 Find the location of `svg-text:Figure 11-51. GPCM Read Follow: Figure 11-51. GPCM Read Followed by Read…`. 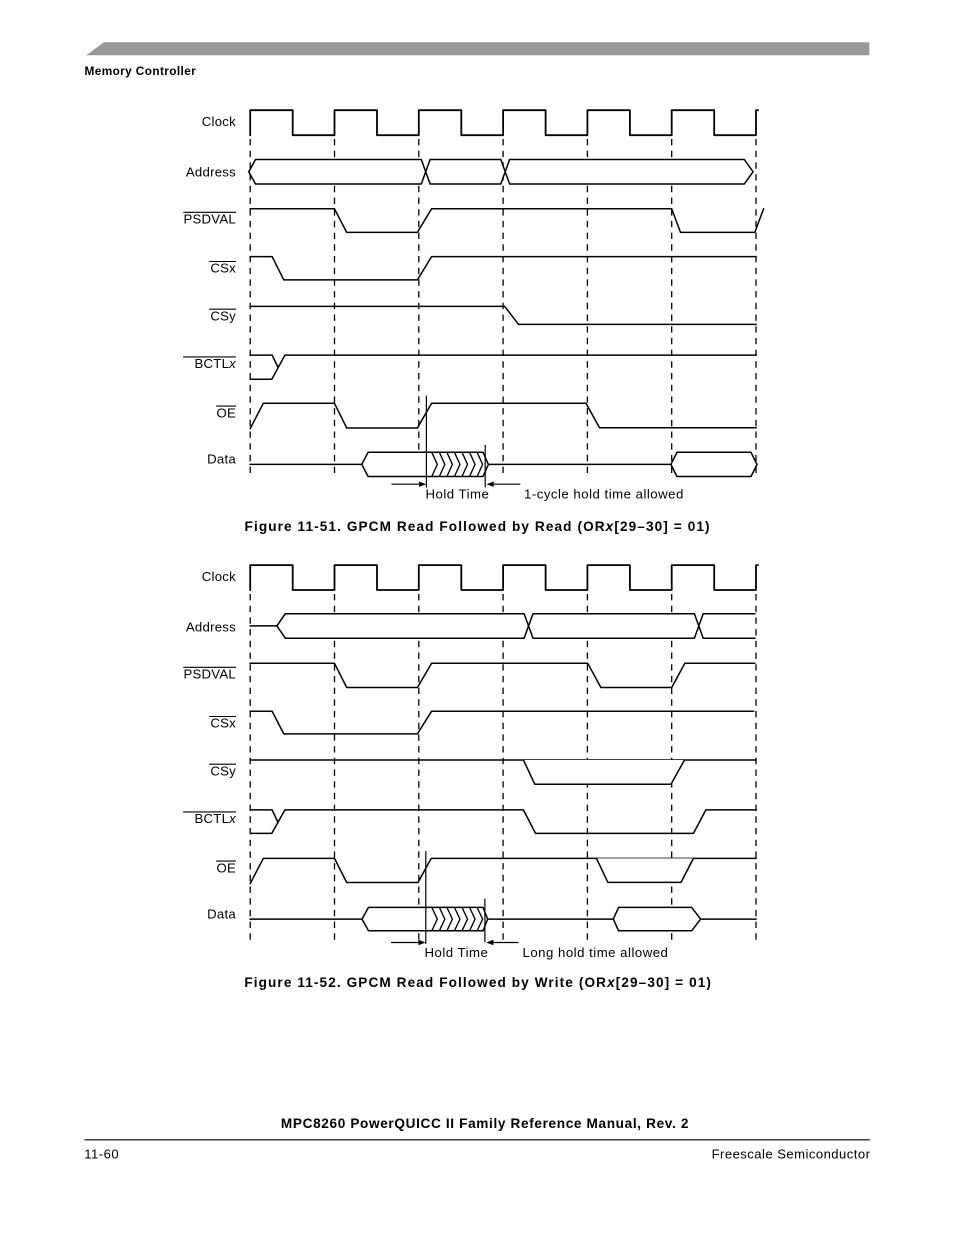

svg-text:Figure 11-51. GPCM Read Follow: Figure 11-51. GPCM Read Followed by Read… is located at coordinates (478, 526).